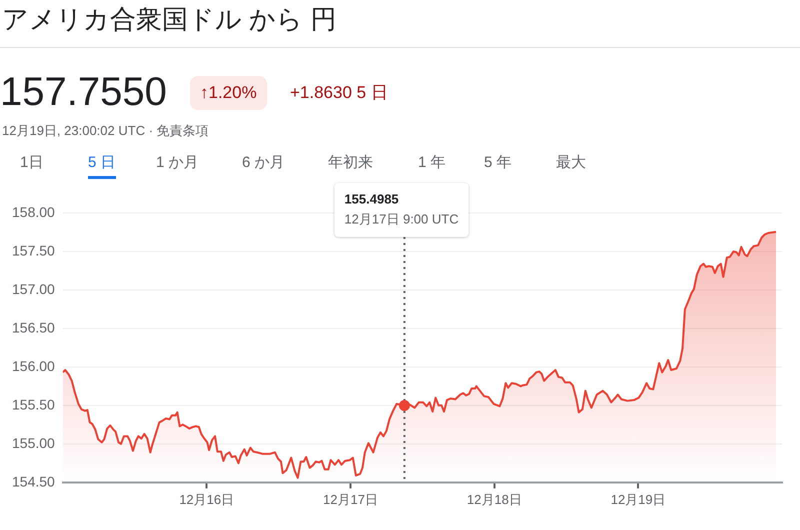 The width and height of the screenshot is (800, 530). What do you see at coordinates (102, 166) in the screenshot?
I see `text: 5 日` at bounding box center [102, 166].